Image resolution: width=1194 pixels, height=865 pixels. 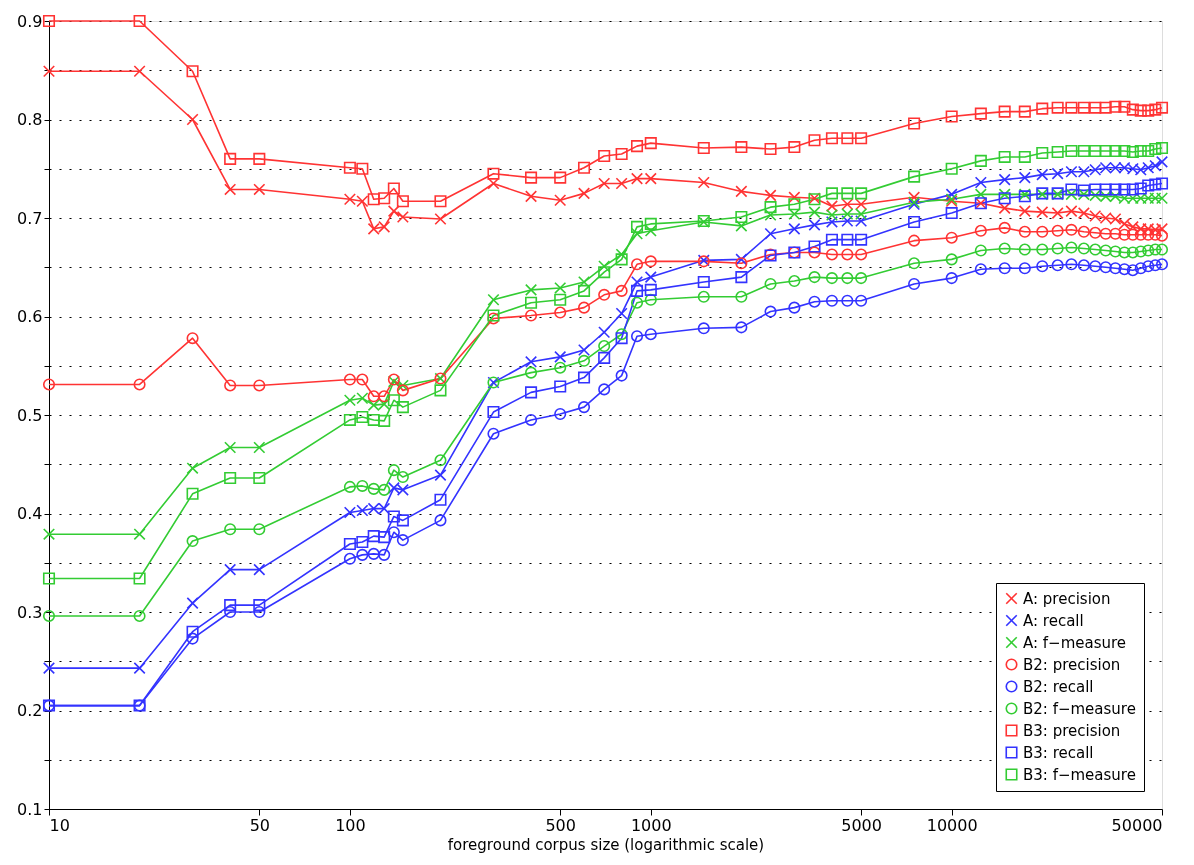 What do you see at coordinates (350, 825) in the screenshot?
I see `x-tick-label: 100` at bounding box center [350, 825].